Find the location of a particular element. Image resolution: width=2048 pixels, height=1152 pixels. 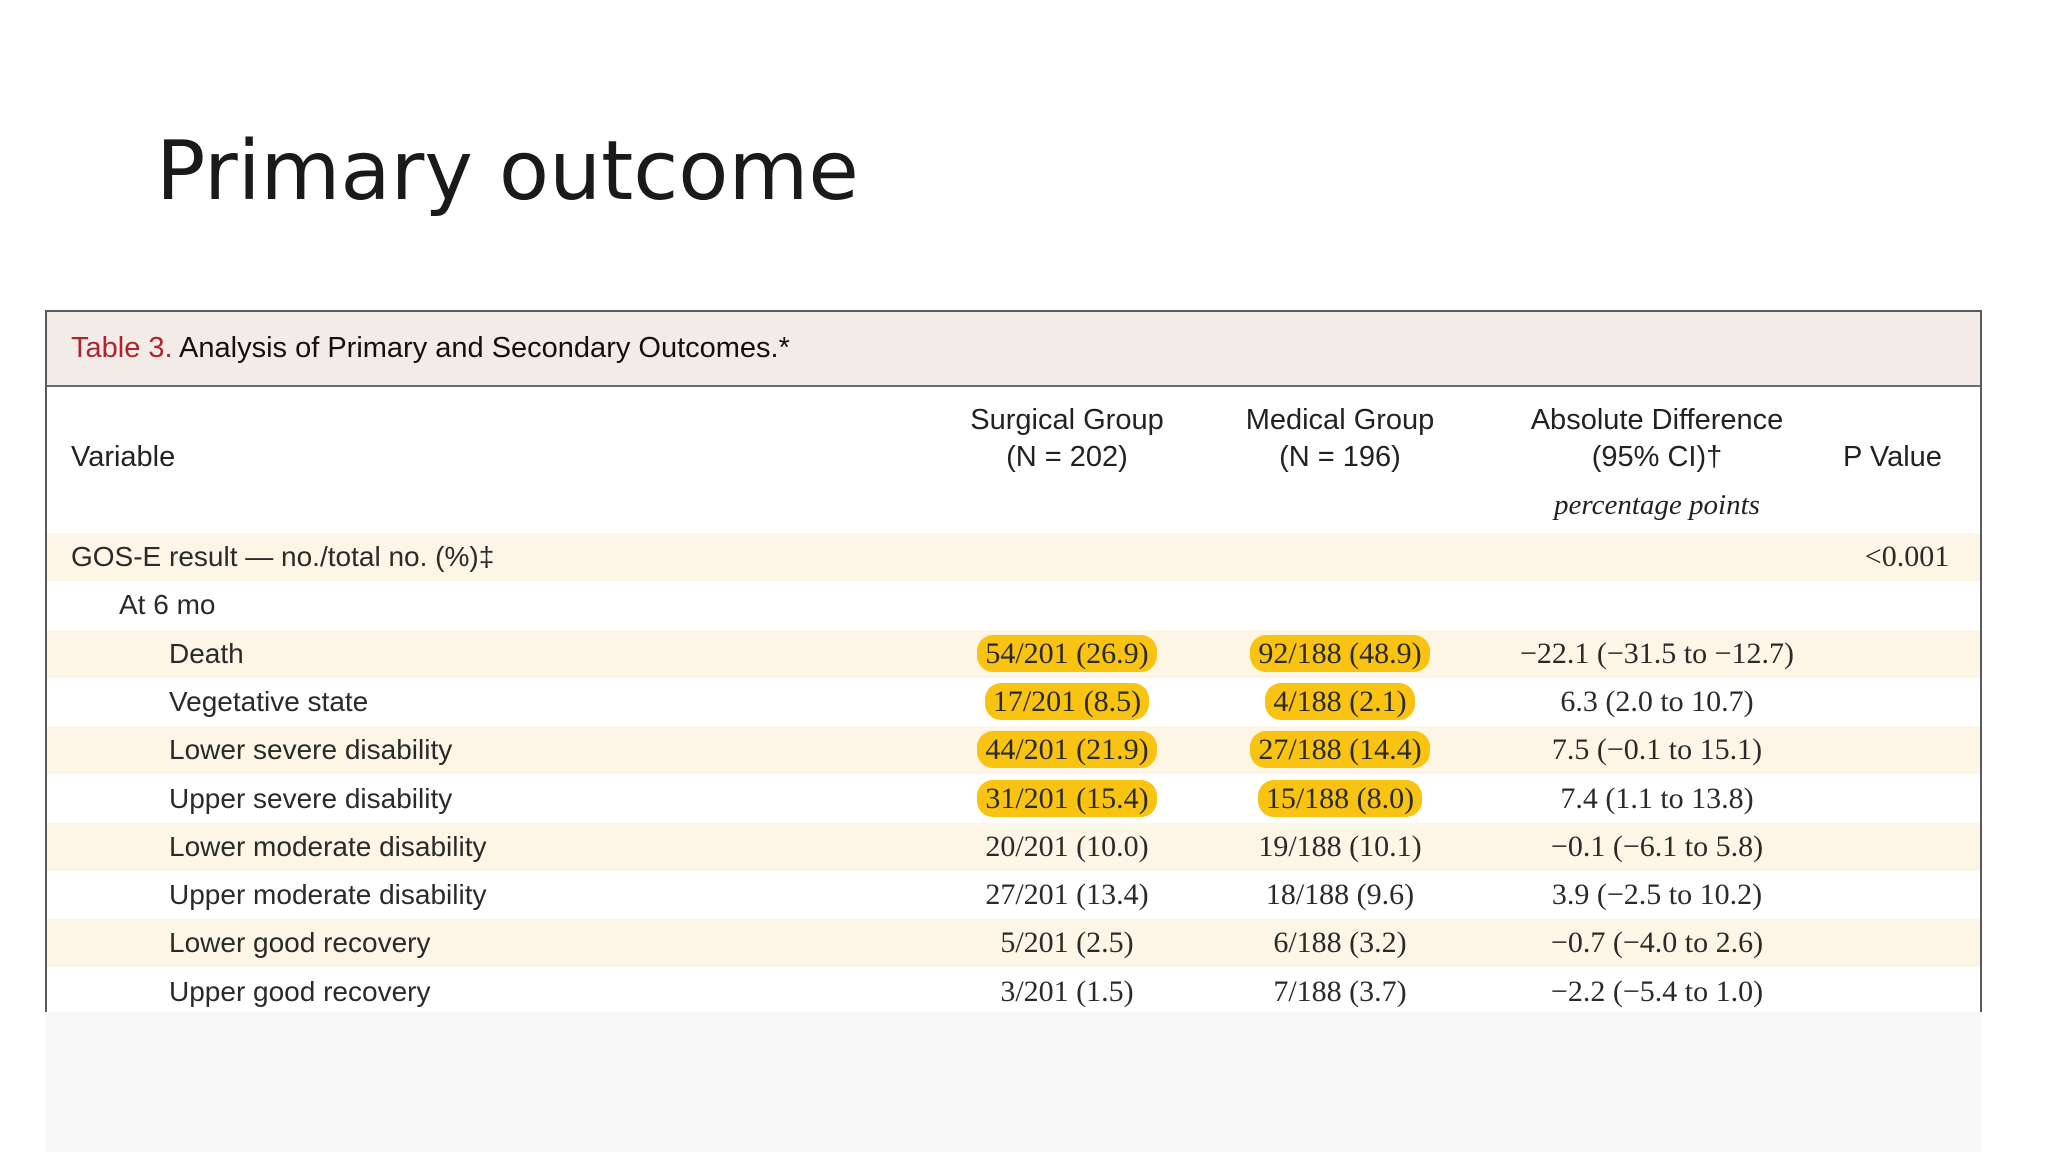

header-absolute-difference: Absolute Difference is located at coordinates (1657, 420).